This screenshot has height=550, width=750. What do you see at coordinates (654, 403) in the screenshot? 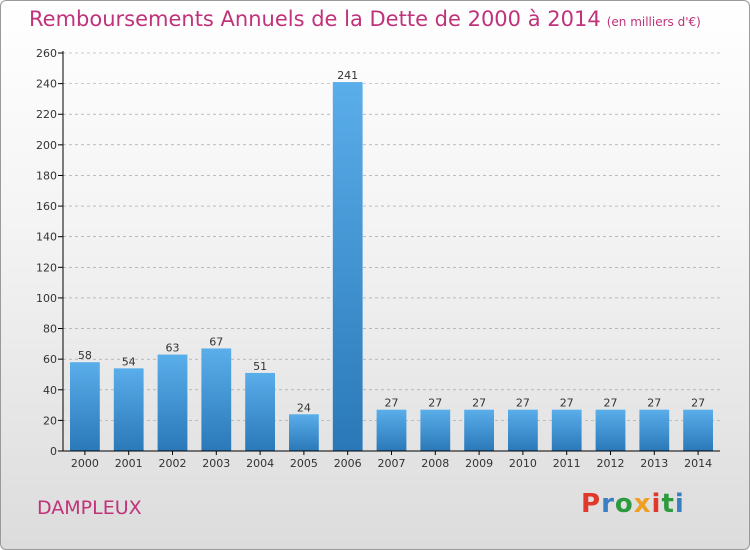
I see `value-label-2013: 27` at bounding box center [654, 403].